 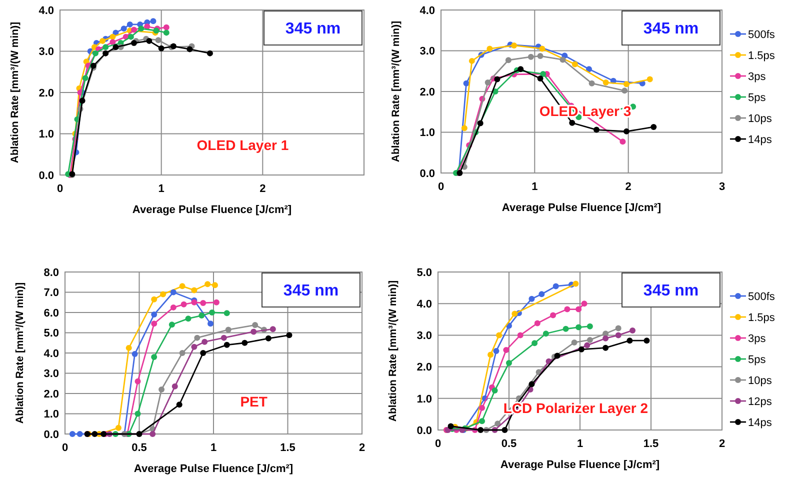 What do you see at coordinates (263, 189) in the screenshot?
I see `x-tick-label: 2` at bounding box center [263, 189].